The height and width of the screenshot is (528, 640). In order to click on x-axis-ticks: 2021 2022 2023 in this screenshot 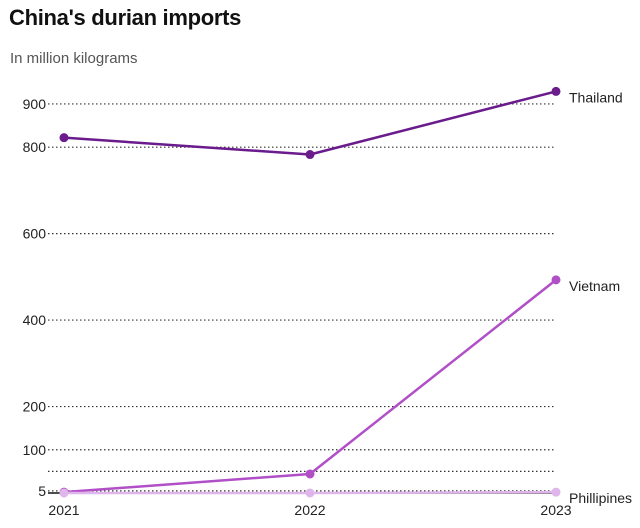, I will do `click(309, 510)`.